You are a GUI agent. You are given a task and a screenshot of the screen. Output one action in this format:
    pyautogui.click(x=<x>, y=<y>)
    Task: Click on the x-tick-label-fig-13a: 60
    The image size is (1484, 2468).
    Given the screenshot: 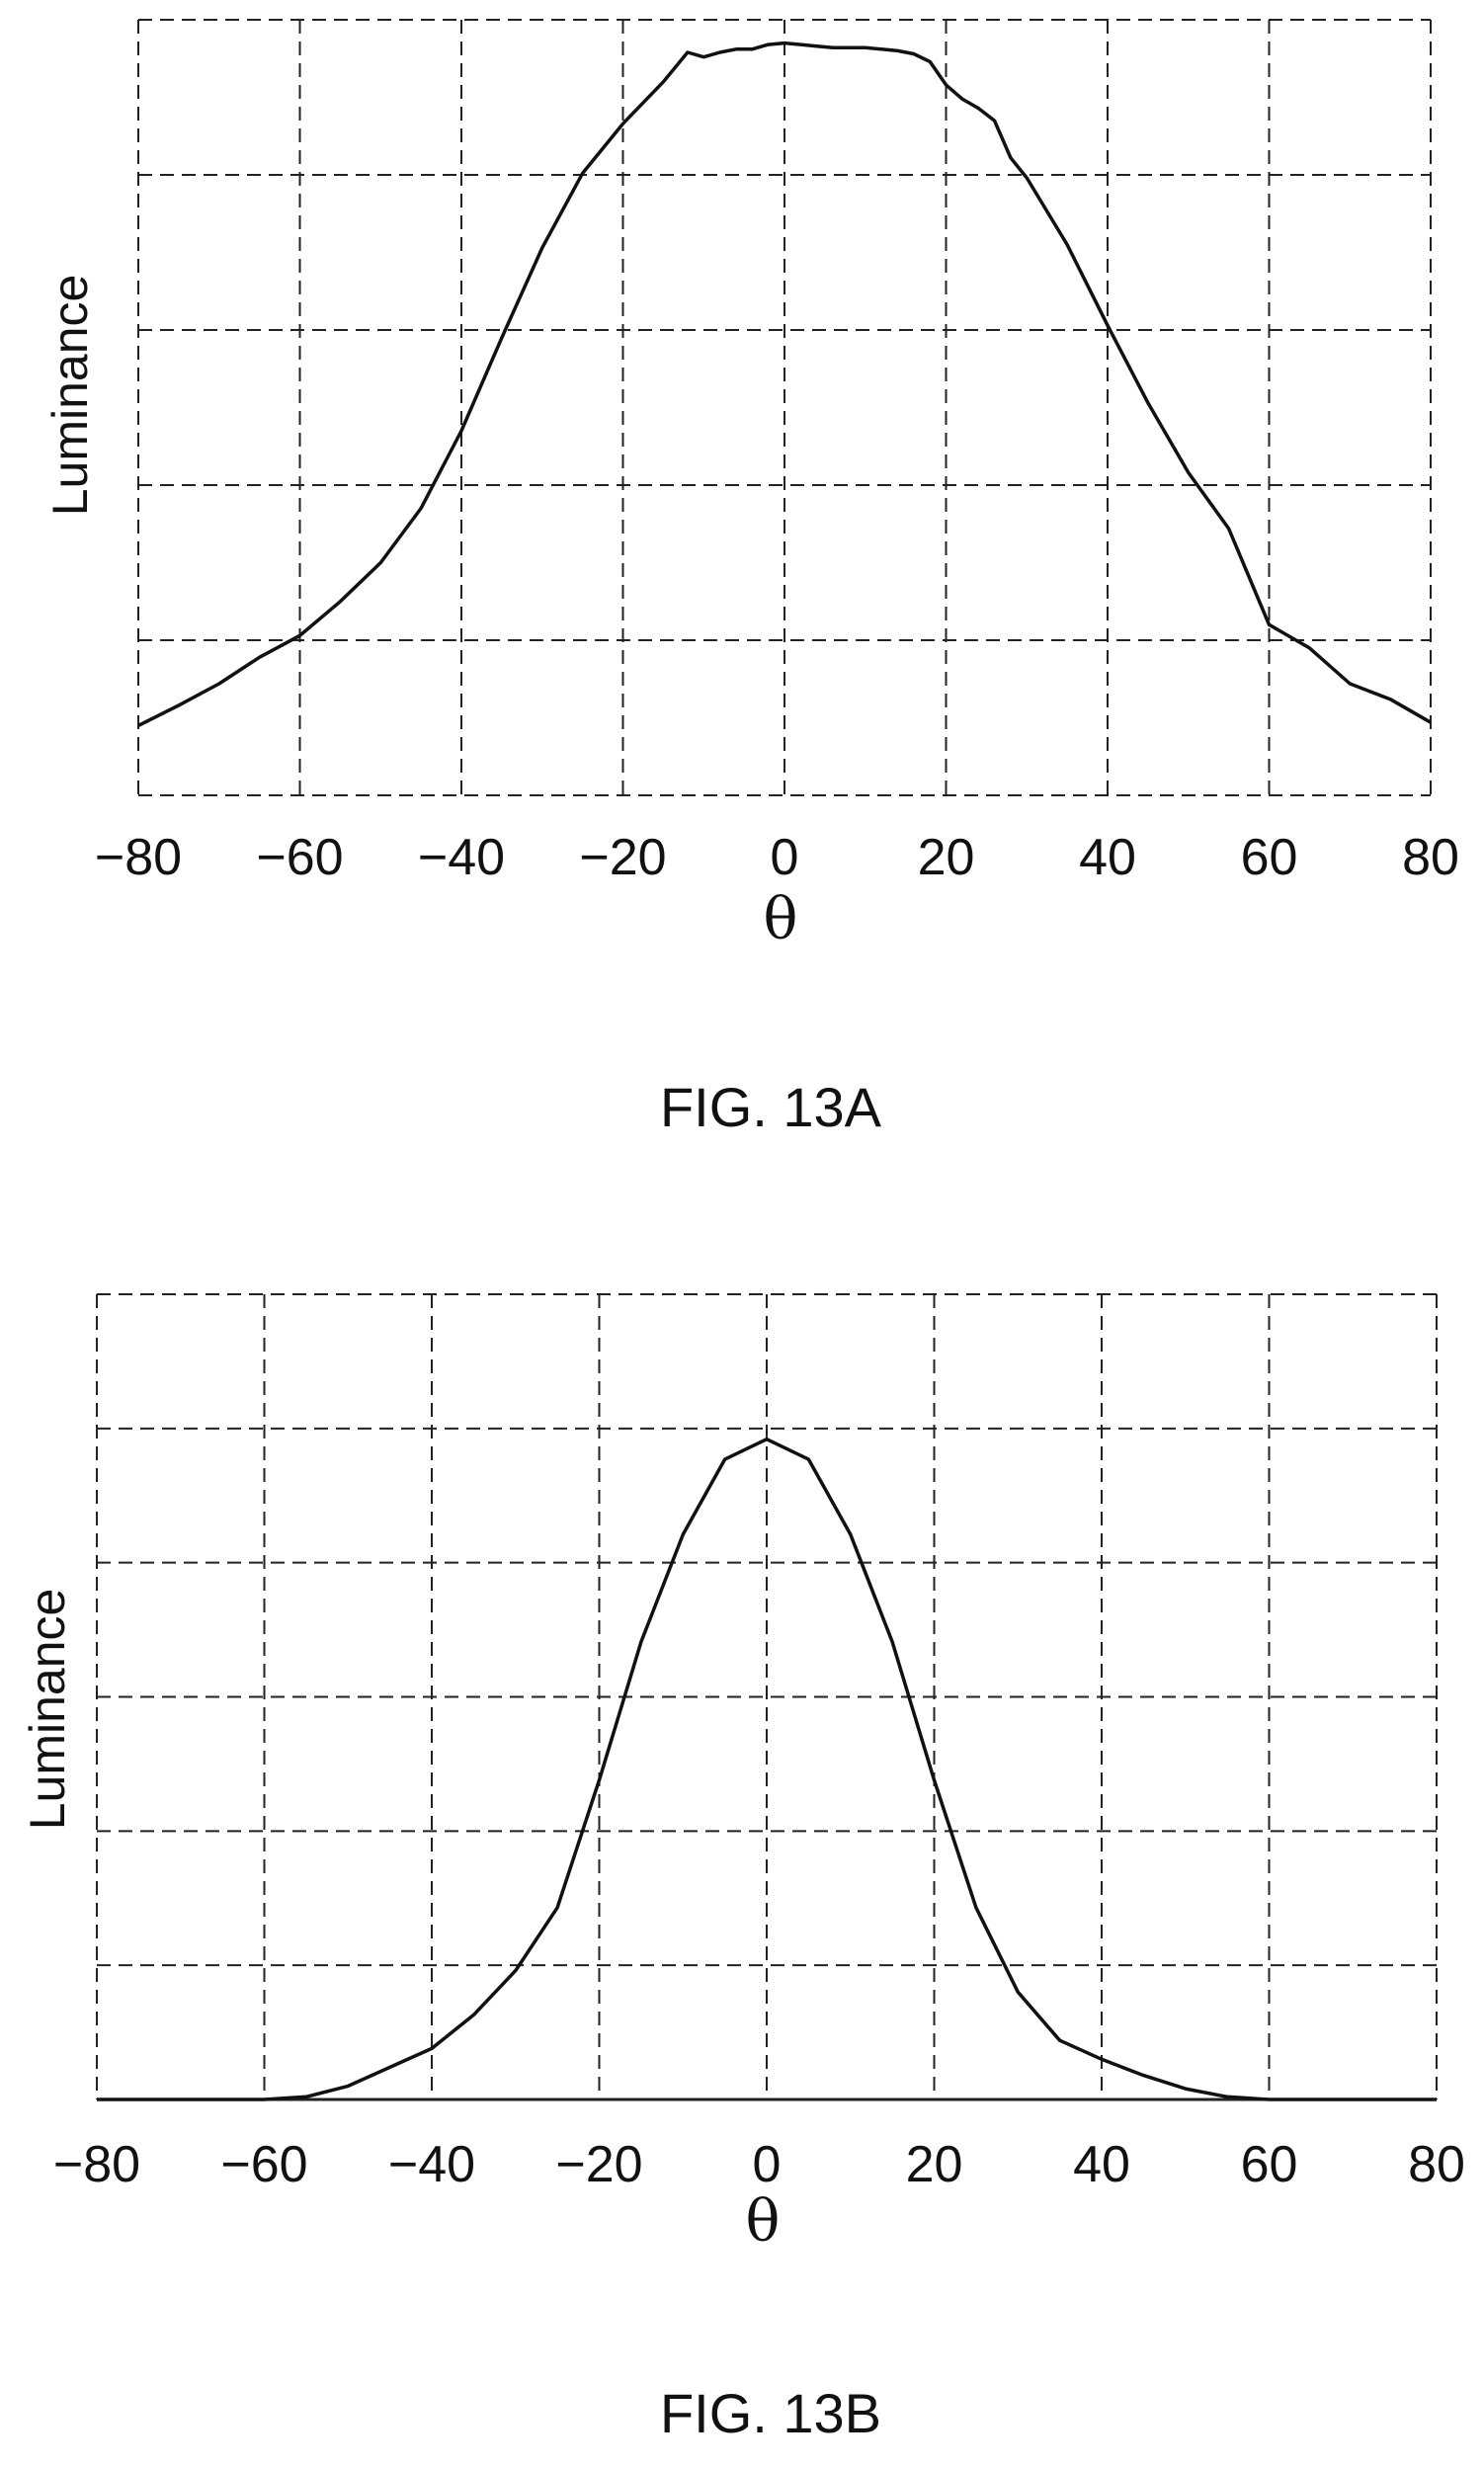 What is the action you would take?
    pyautogui.click(x=1269, y=858)
    